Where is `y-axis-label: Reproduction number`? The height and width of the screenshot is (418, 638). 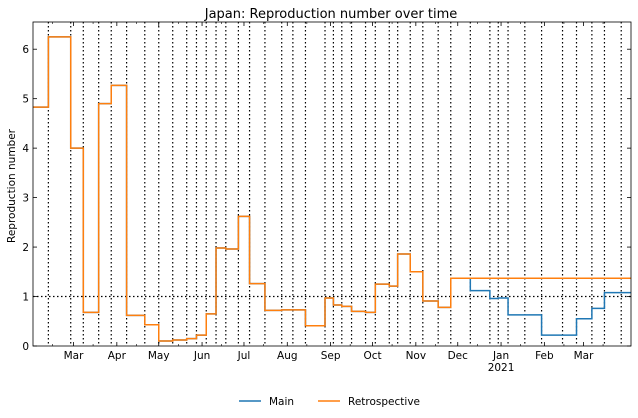 y-axis-label: Reproduction number is located at coordinates (12, 185).